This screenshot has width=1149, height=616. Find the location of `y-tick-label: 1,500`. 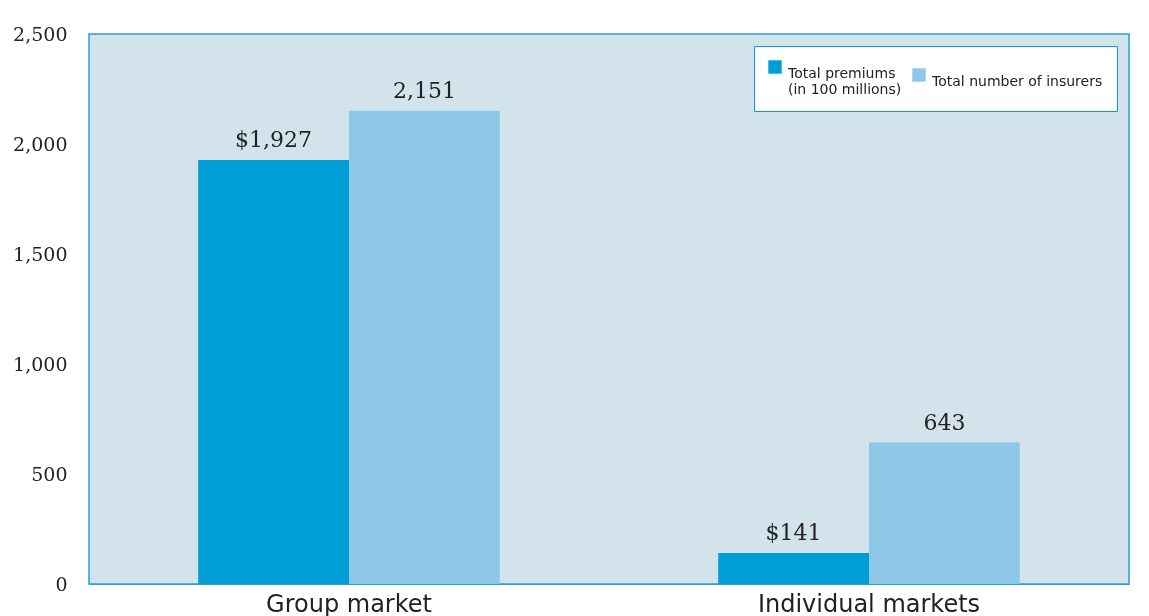

y-tick-label: 1,500 is located at coordinates (40, 253).